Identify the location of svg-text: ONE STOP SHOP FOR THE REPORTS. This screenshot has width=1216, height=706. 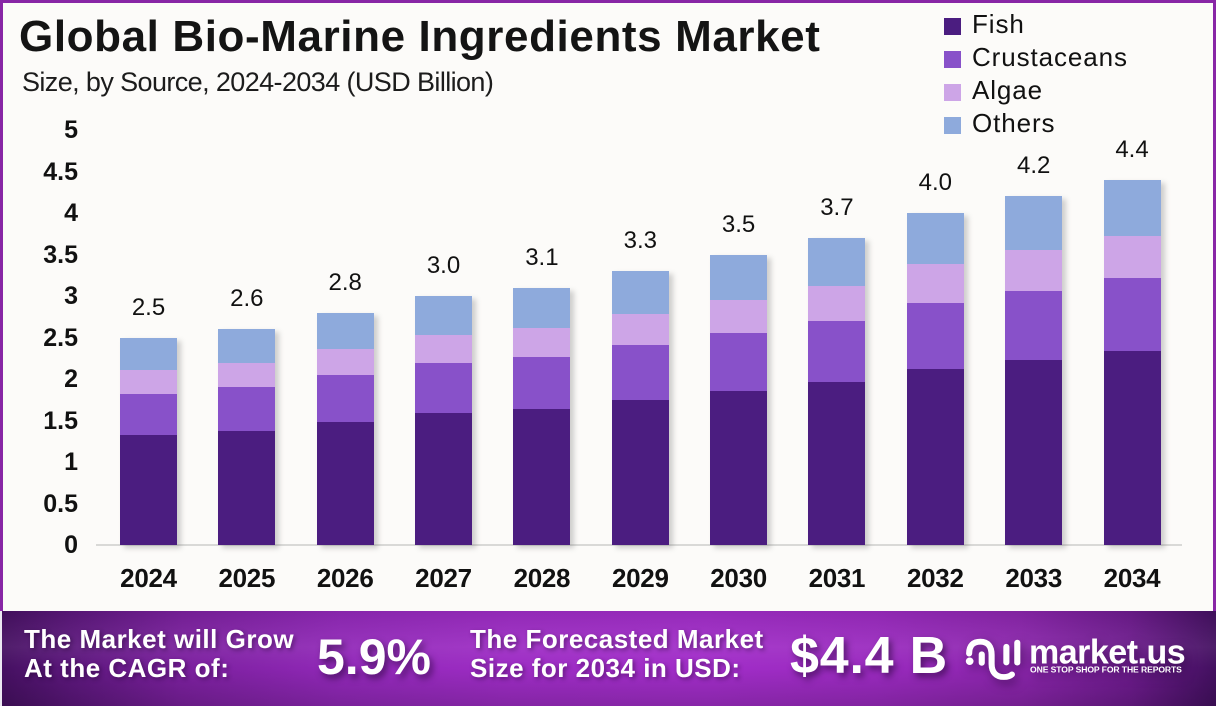
(1106, 669).